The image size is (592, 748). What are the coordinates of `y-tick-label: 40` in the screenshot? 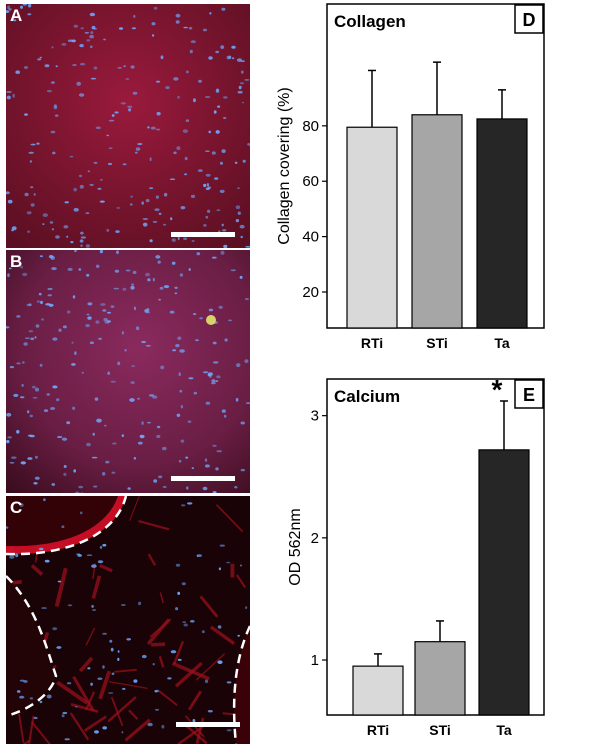 It's located at (310, 237).